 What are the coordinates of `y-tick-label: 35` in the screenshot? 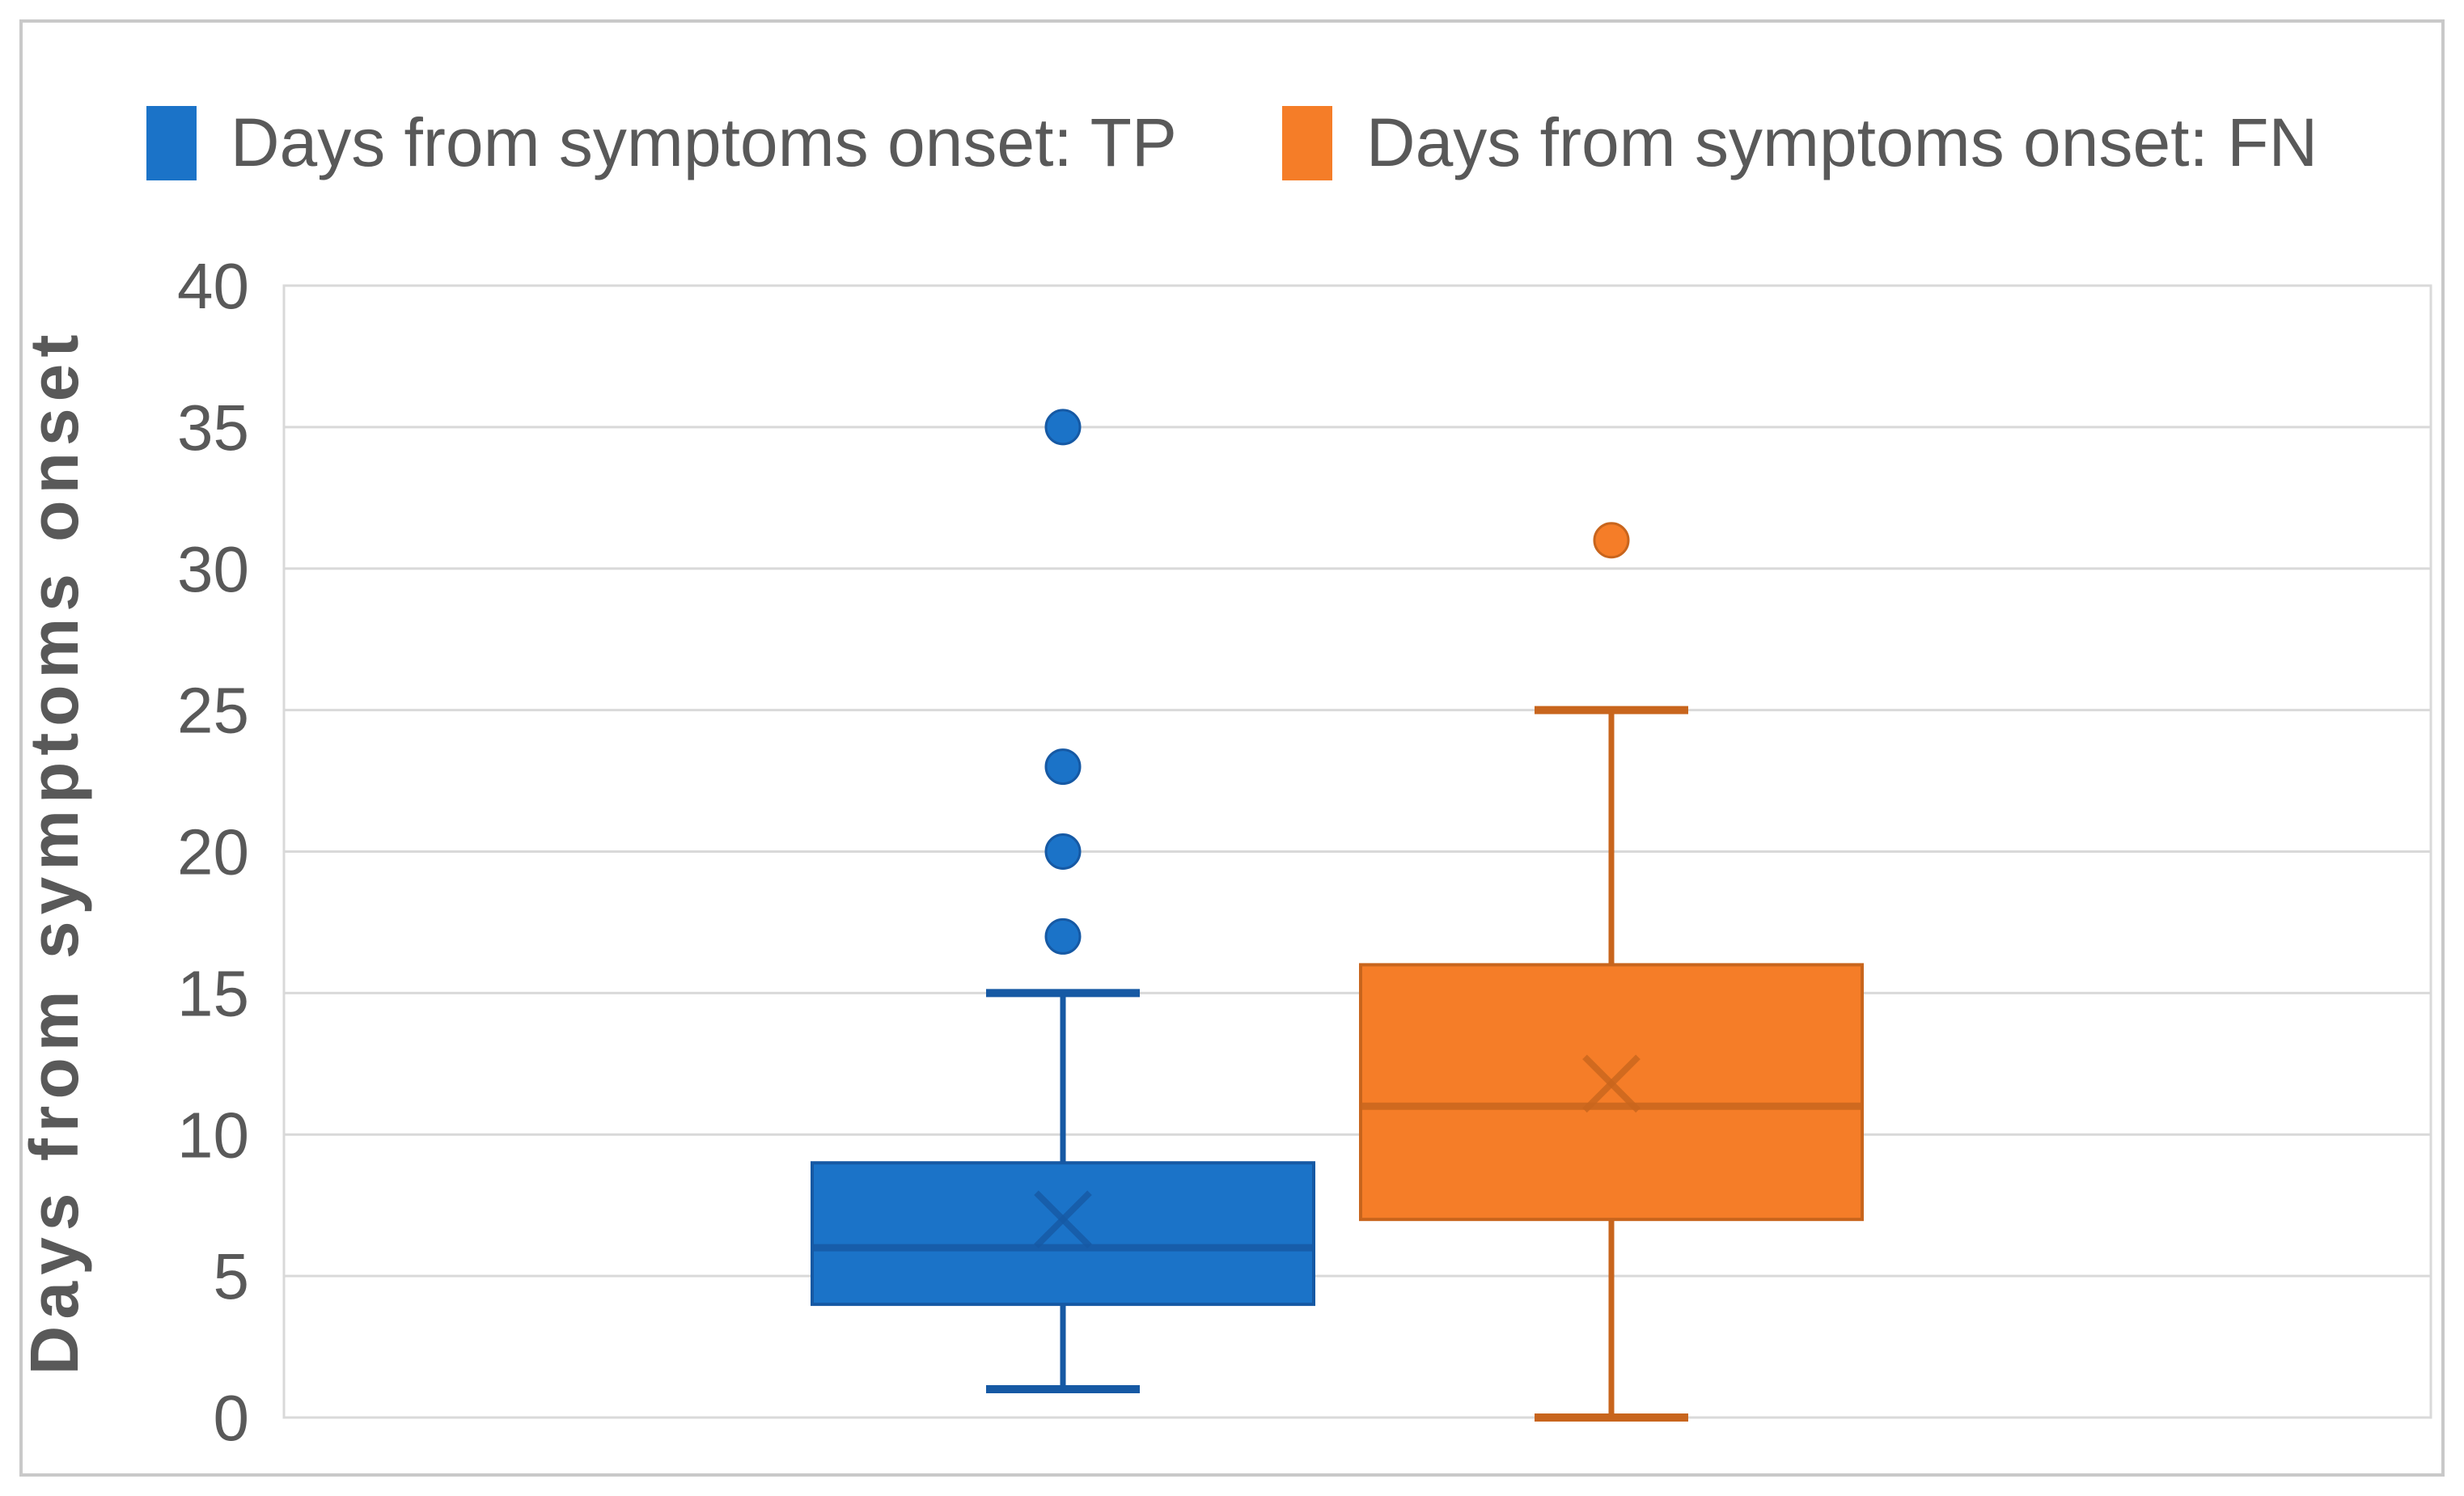 It's located at (213, 428).